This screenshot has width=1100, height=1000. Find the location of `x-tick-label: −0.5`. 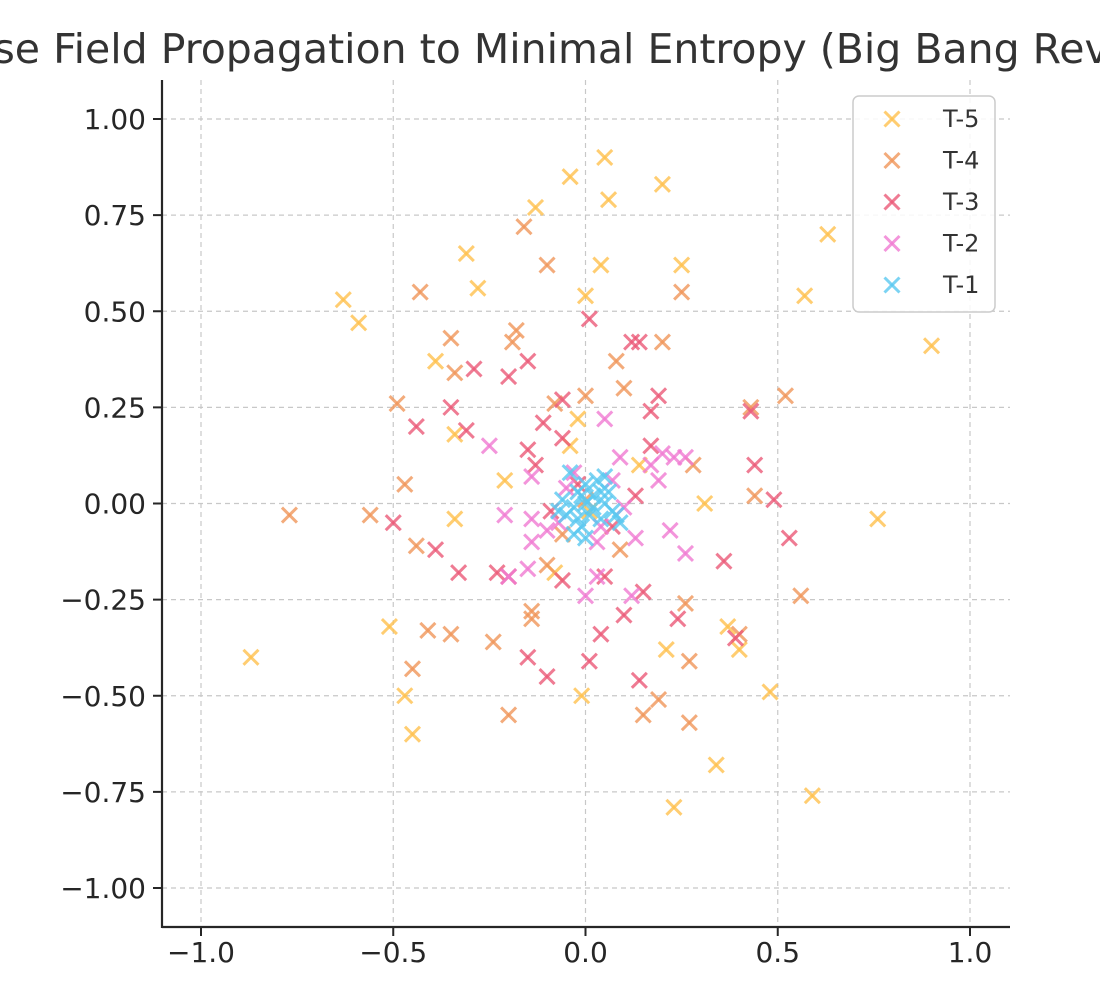

x-tick-label: −0.5 is located at coordinates (393, 952).